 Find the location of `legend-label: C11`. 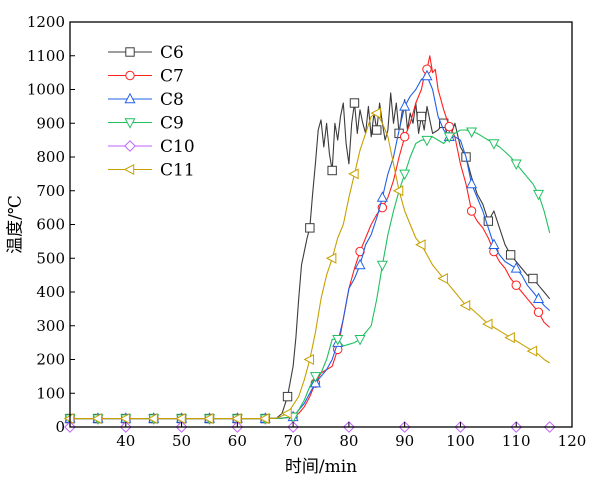

legend-label: C11 is located at coordinates (177, 171).